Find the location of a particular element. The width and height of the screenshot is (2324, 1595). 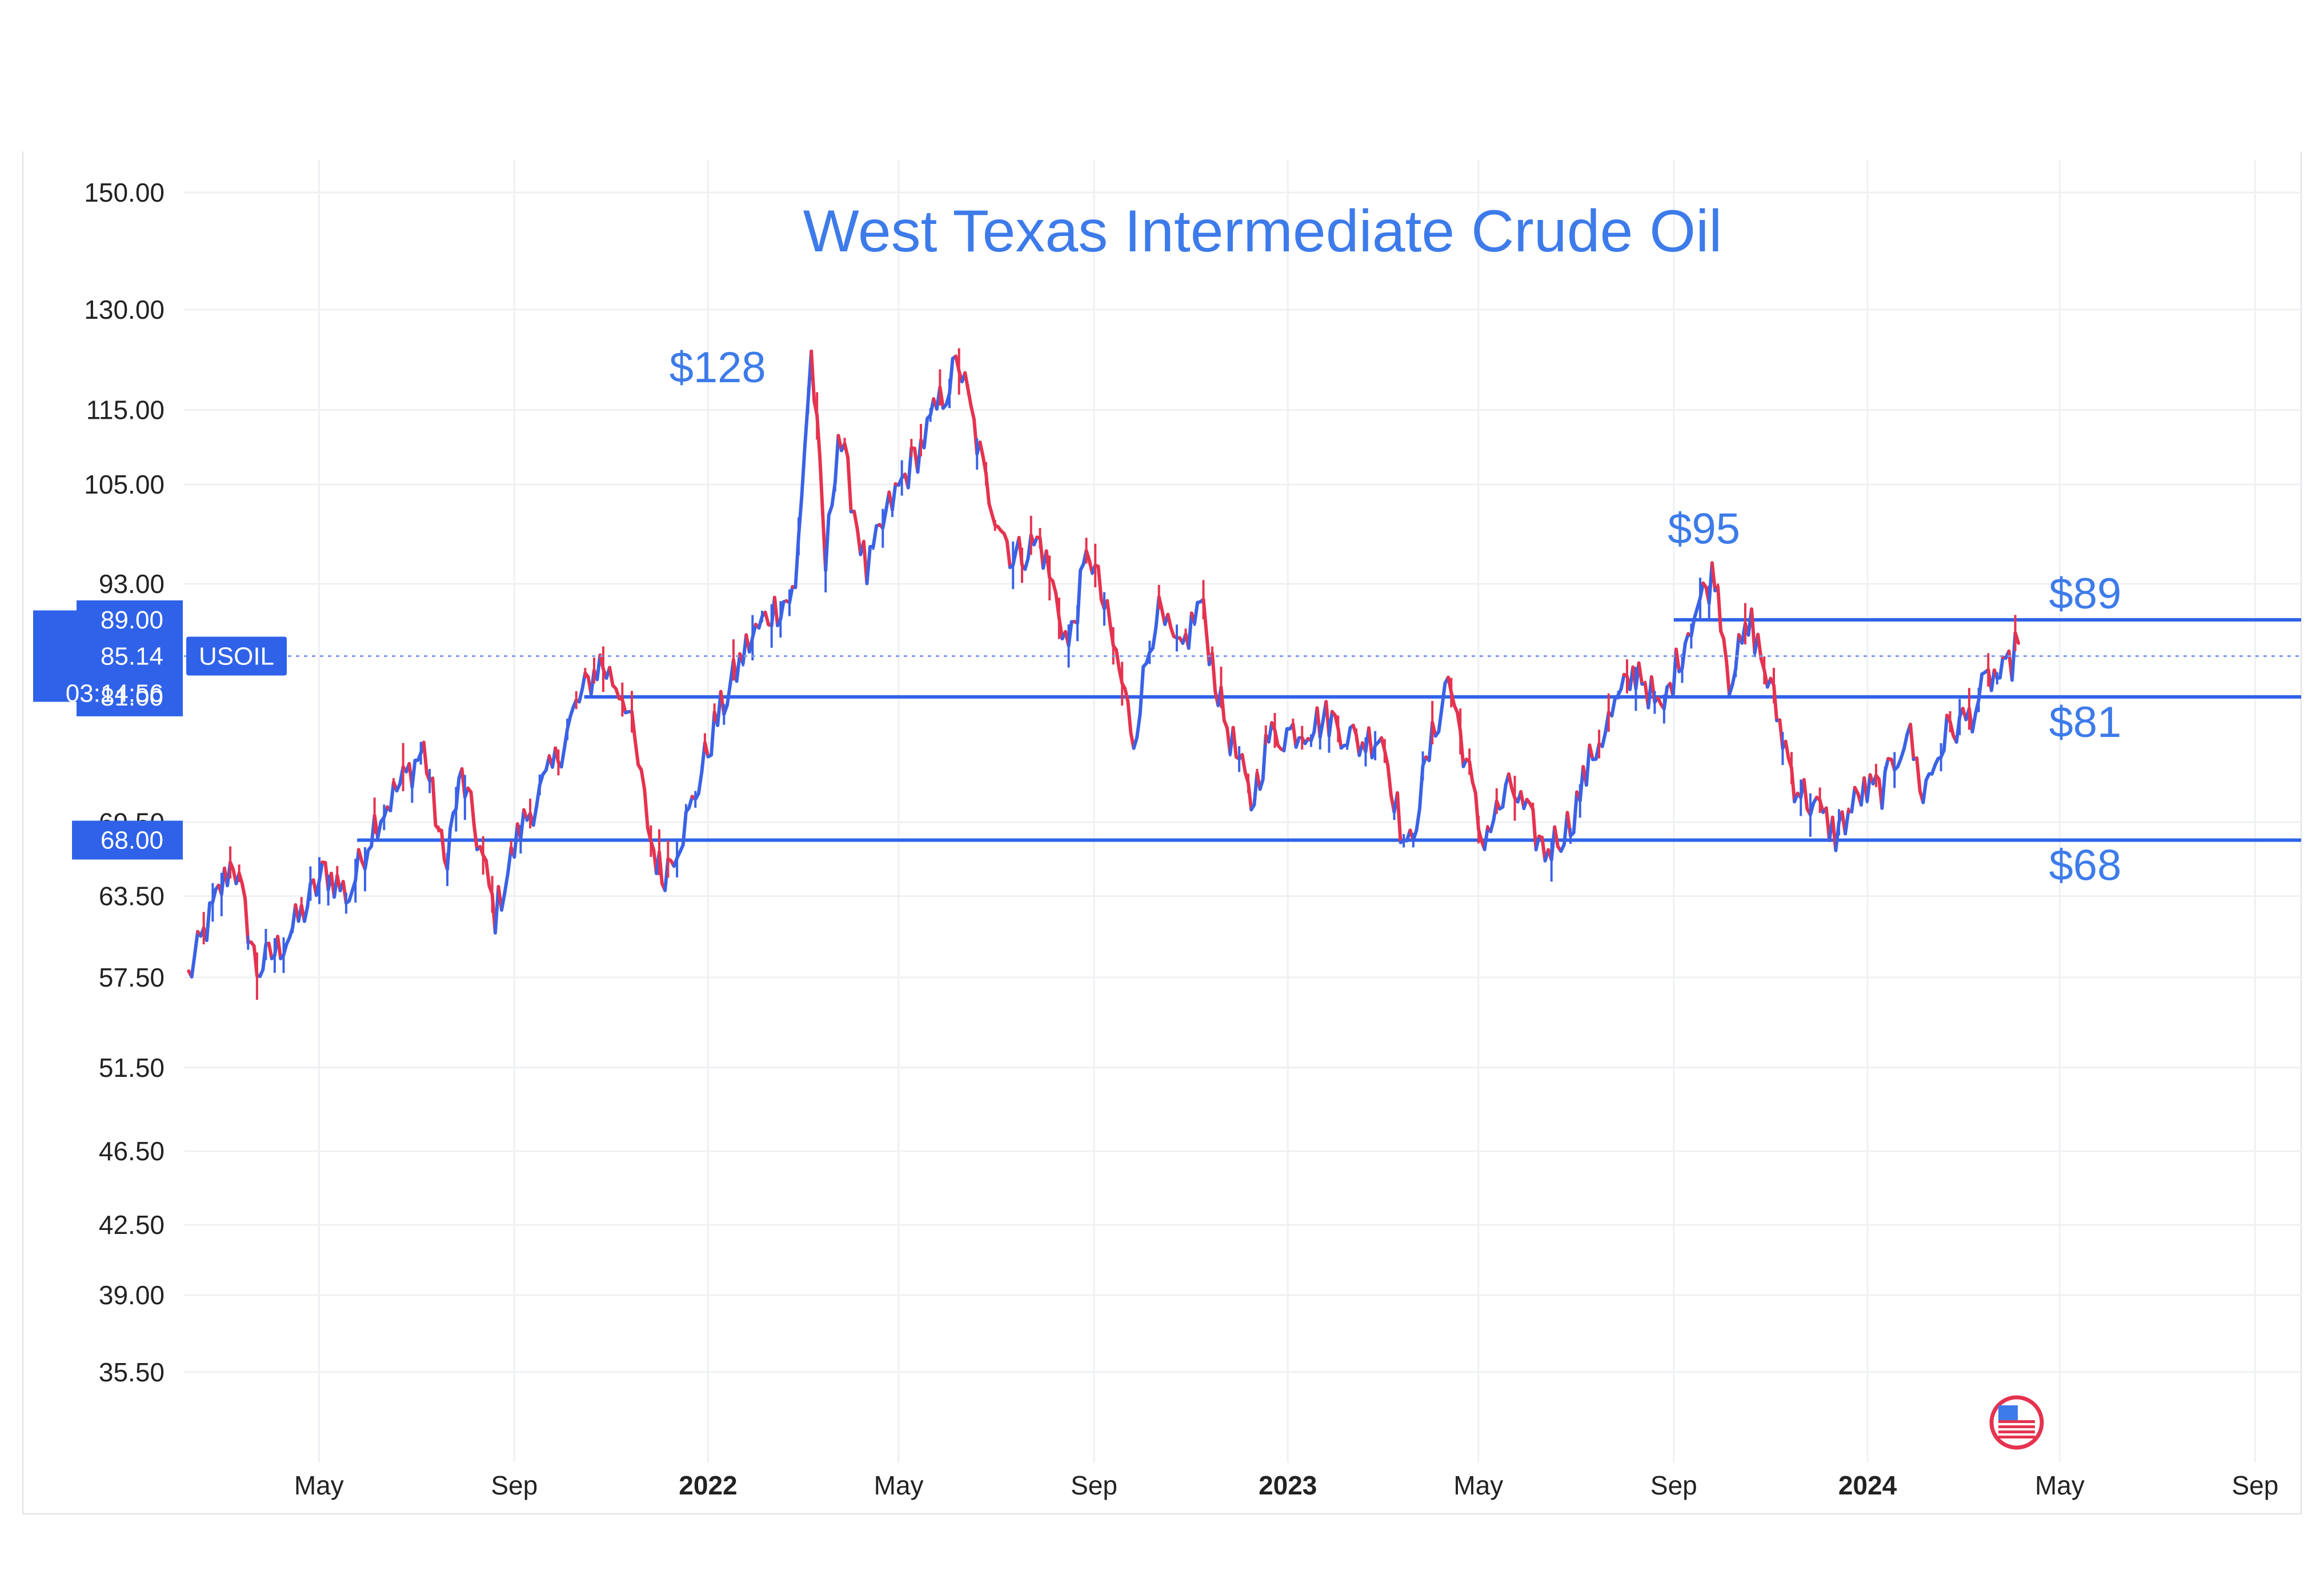

symbol-badge is located at coordinates (236, 656).